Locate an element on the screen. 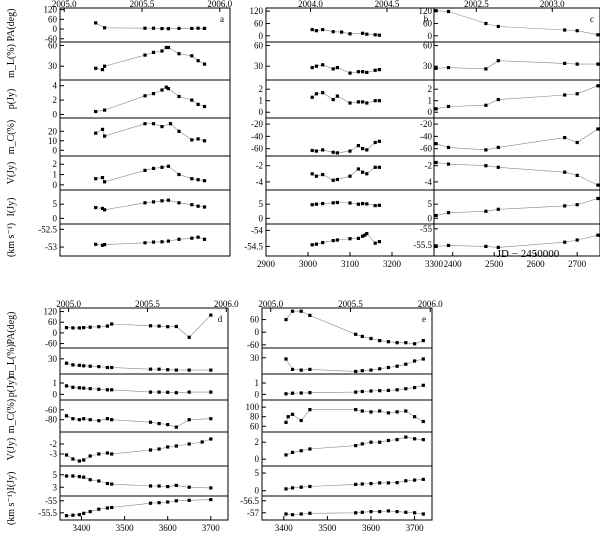 Image resolution: width=600 pixels, height=541 pixels. x-tick-label: 3500 is located at coordinates (327, 528).